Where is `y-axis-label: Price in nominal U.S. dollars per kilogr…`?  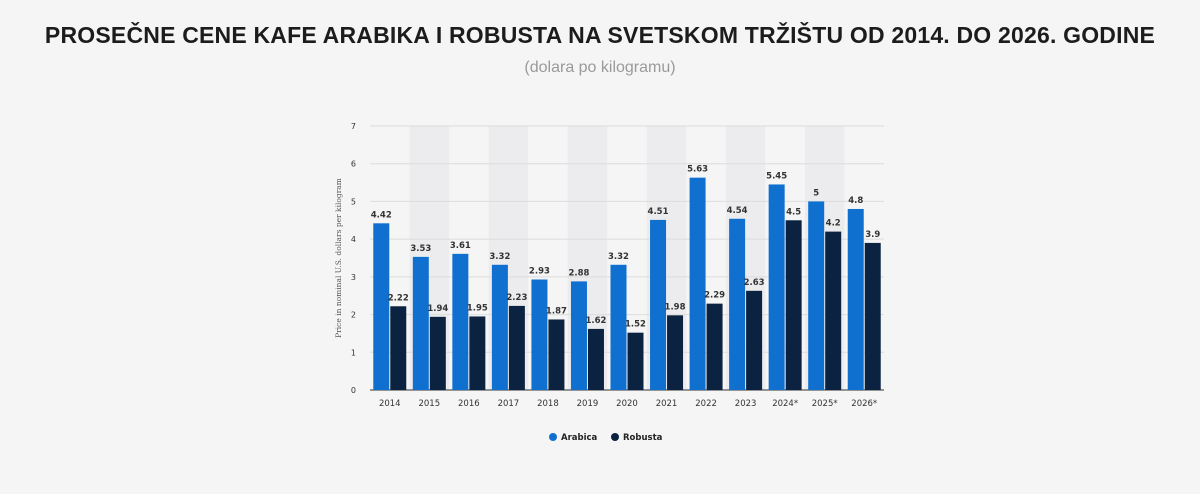
y-axis-label: Price in nominal U.S. dollars per kilogr… is located at coordinates (338, 258).